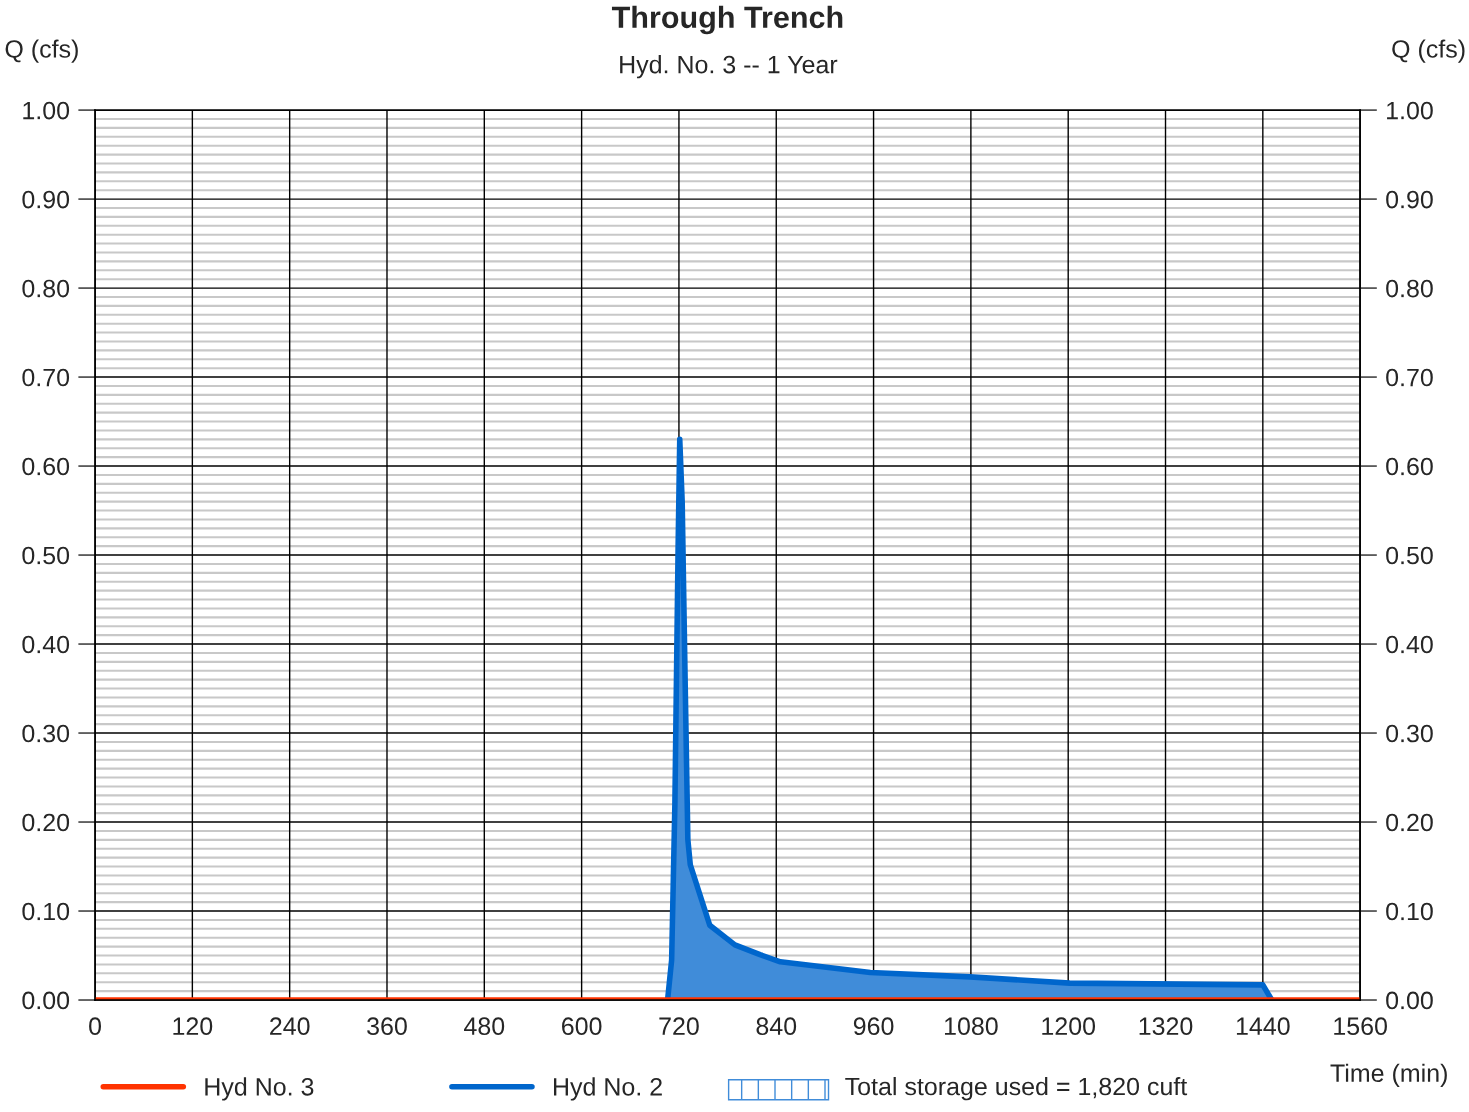 The image size is (1469, 1112). Describe the element at coordinates (46, 466) in the screenshot. I see `y-tick-label: 0.60` at that location.